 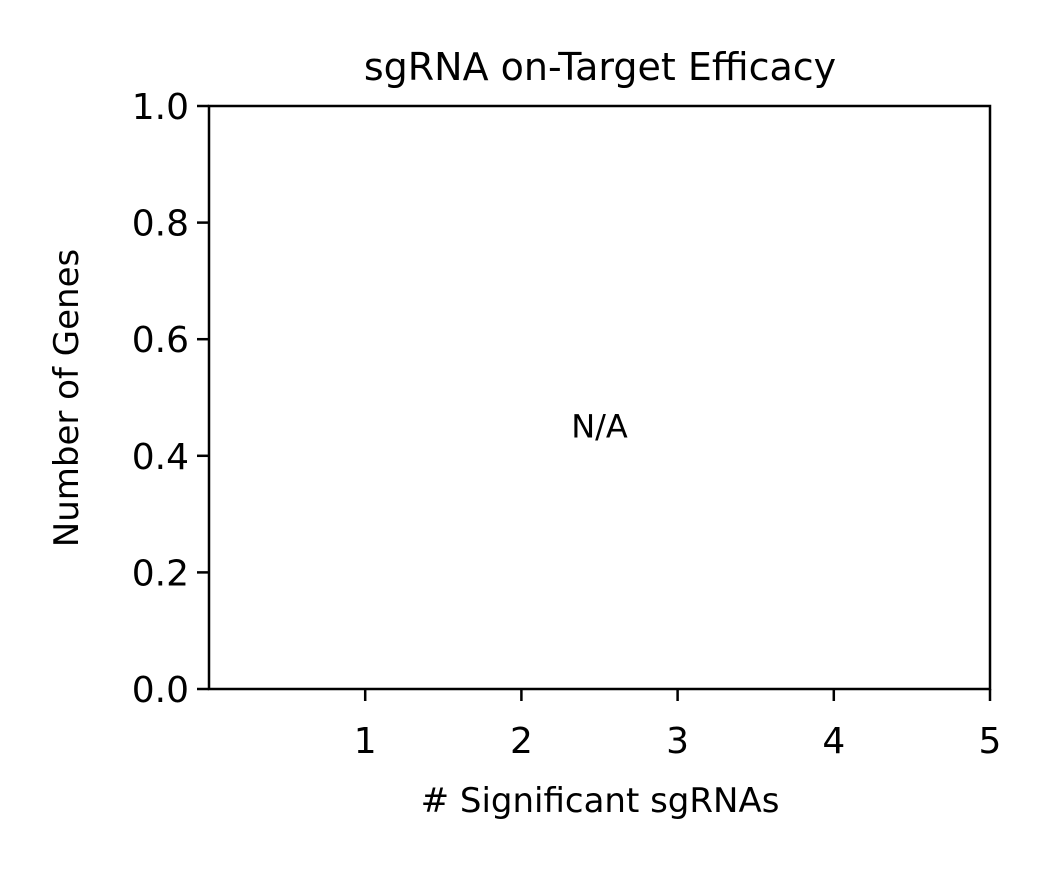 What do you see at coordinates (160, 573) in the screenshot?
I see `y-tick-label: 0.2` at bounding box center [160, 573].